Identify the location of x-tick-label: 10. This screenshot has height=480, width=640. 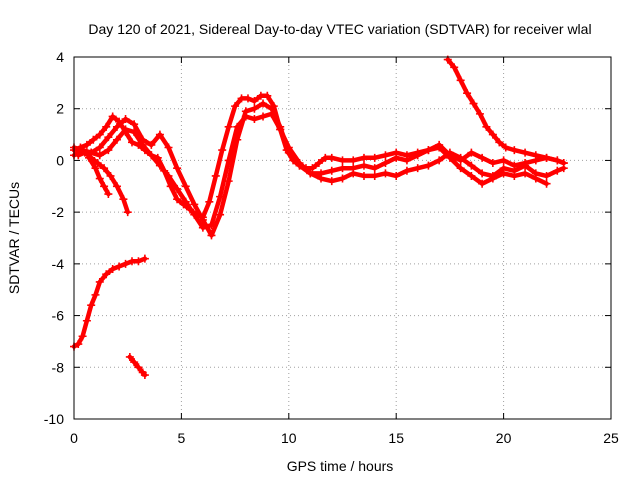
(289, 438).